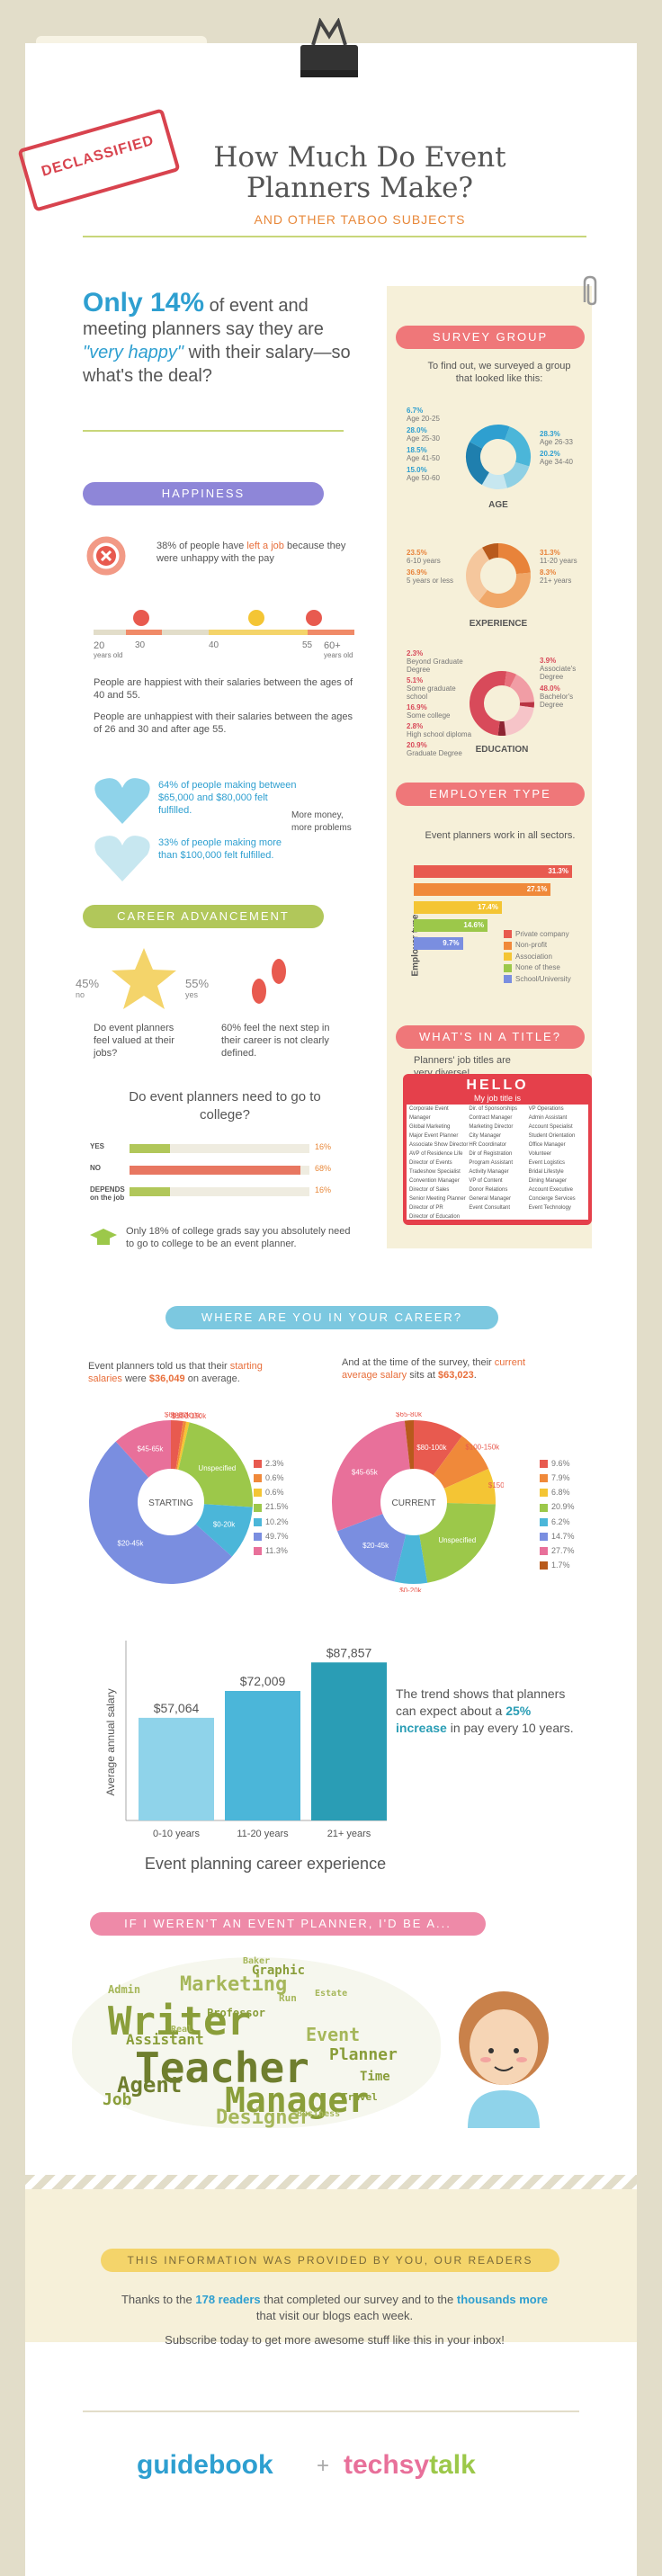 The height and width of the screenshot is (2576, 662). I want to click on star-yes-value: 55%, so click(198, 983).